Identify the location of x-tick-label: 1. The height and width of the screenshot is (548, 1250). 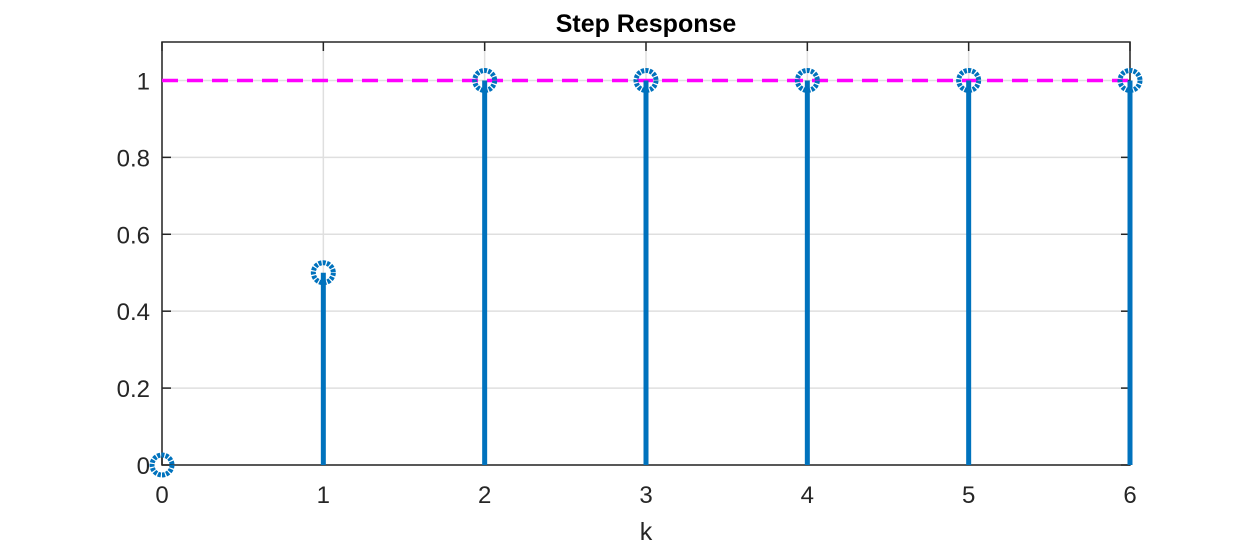
(323, 495).